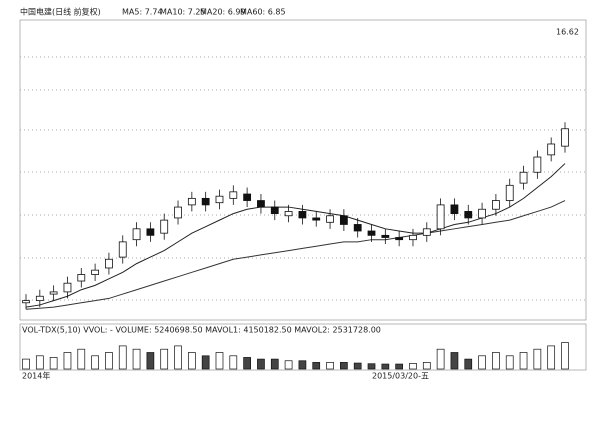  I want to click on max-label: 16.62, so click(567, 32).